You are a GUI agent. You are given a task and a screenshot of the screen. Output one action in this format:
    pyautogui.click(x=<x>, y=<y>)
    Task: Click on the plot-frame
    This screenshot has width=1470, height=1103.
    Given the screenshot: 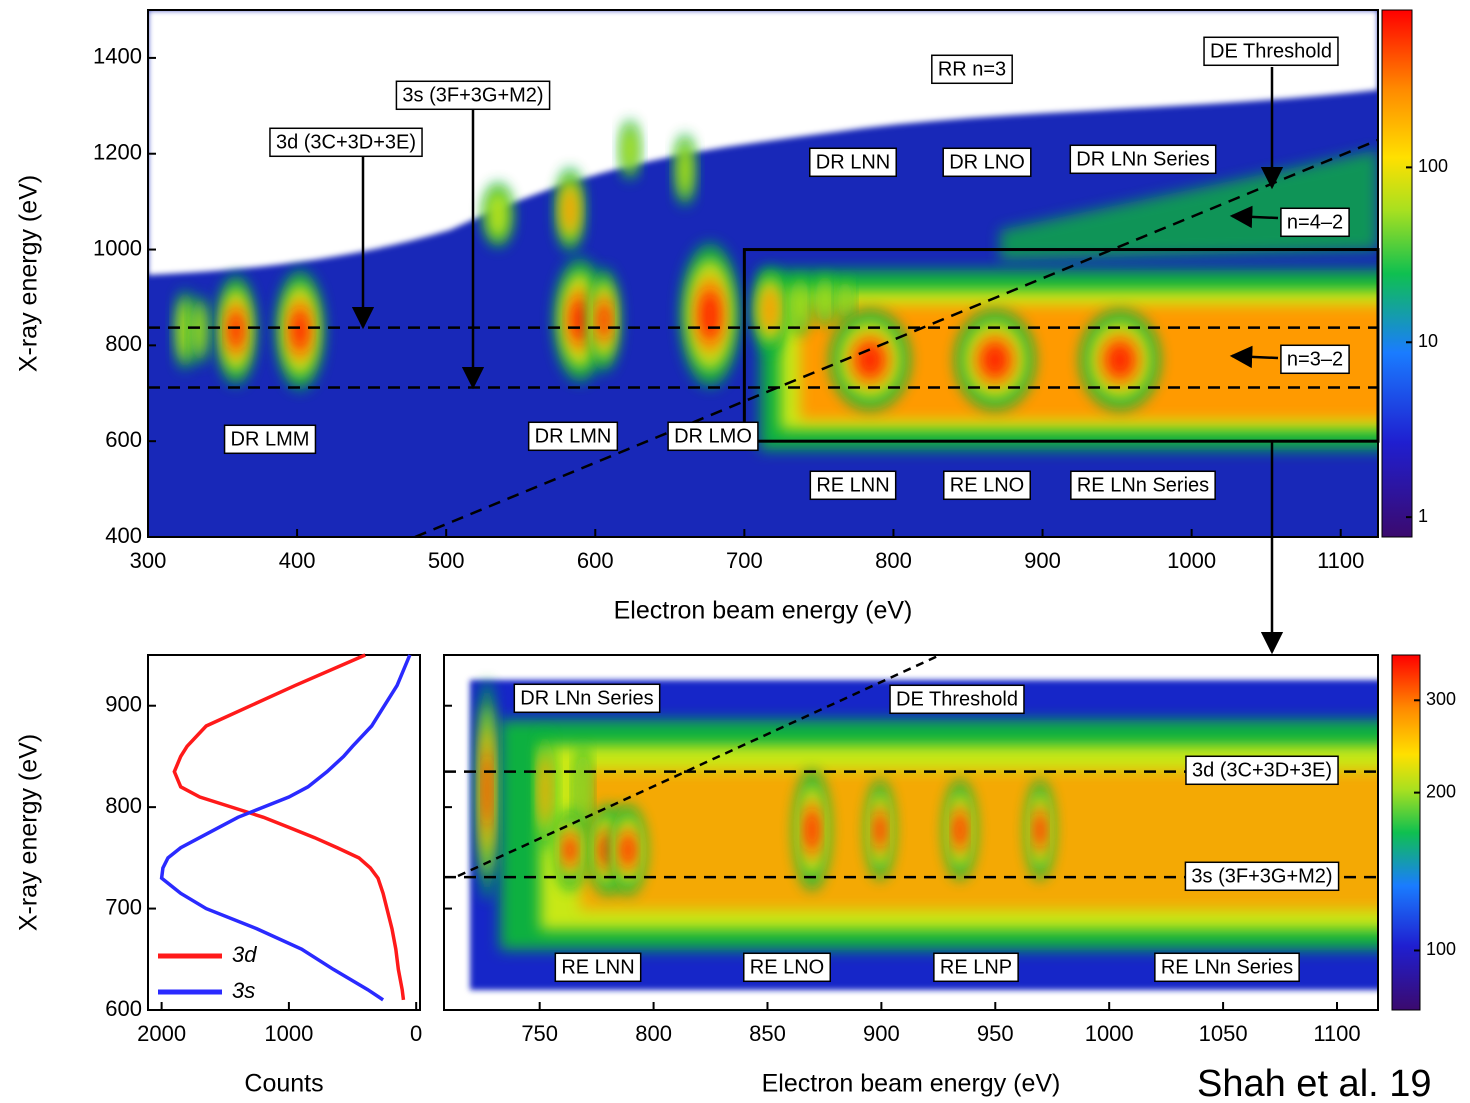 What is the action you would take?
    pyautogui.click(x=284, y=832)
    